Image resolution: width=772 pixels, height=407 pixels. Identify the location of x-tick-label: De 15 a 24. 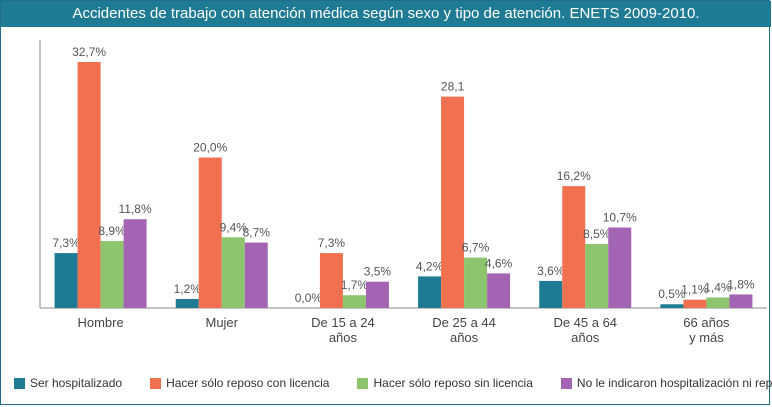
(343, 322).